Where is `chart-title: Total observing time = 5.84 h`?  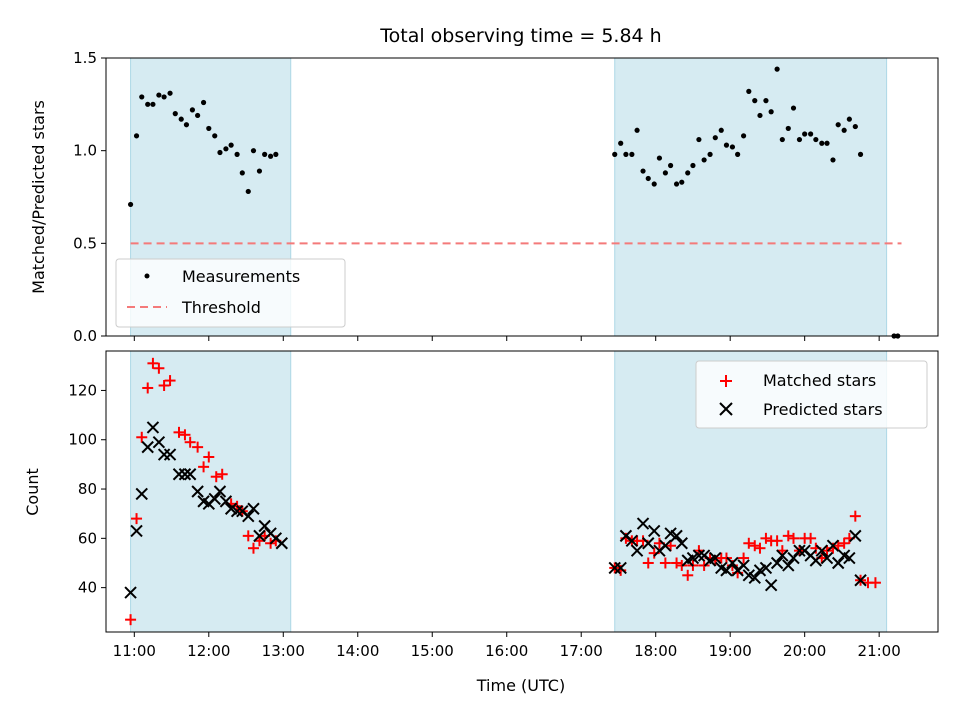
chart-title: Total observing time = 5.84 h is located at coordinates (520, 36).